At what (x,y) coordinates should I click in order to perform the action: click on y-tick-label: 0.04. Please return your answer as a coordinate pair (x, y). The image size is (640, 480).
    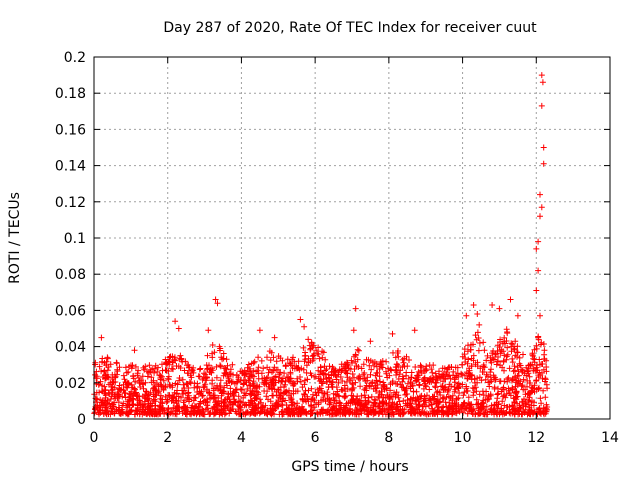
    Looking at the image, I should click on (70, 348).